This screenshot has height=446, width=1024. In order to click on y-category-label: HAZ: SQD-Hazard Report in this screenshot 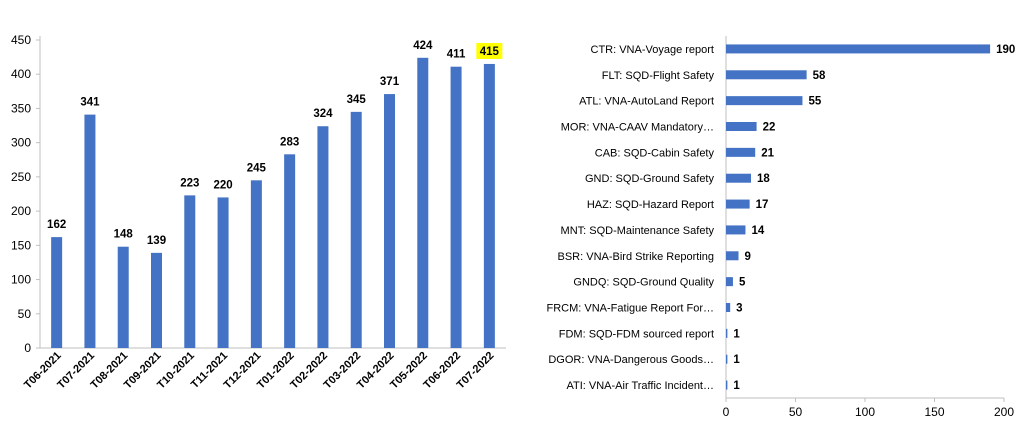, I will do `click(650, 205)`.